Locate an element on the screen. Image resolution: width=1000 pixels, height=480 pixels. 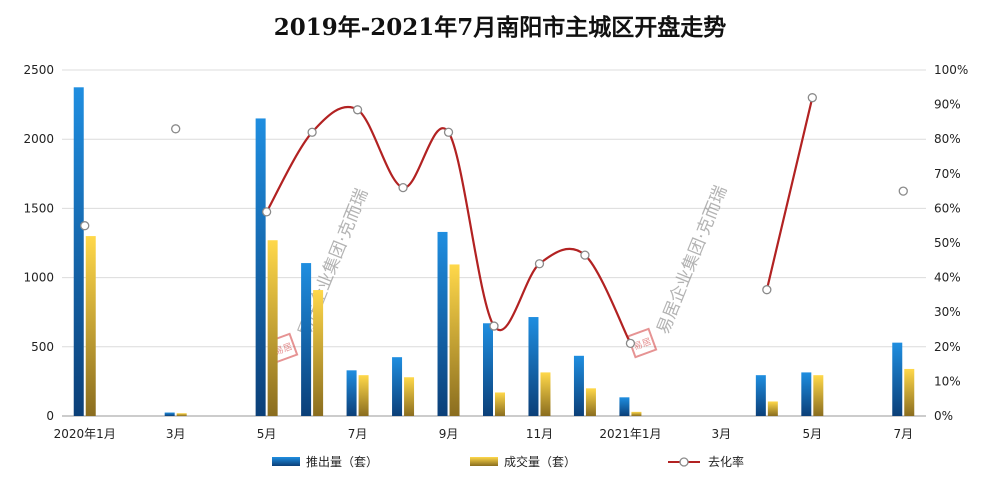
rate-line is located at coordinates (789, 193).